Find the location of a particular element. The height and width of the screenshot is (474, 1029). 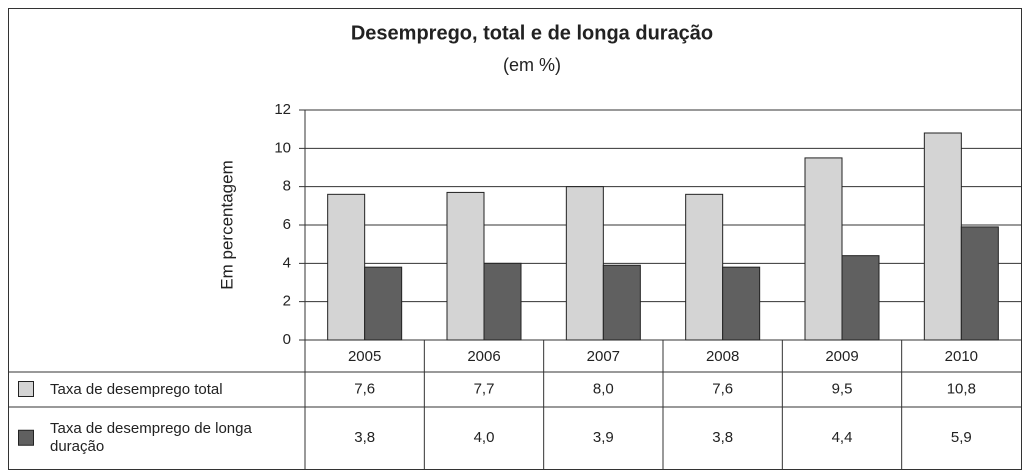

y-tick-label: 0 is located at coordinates (287, 339).